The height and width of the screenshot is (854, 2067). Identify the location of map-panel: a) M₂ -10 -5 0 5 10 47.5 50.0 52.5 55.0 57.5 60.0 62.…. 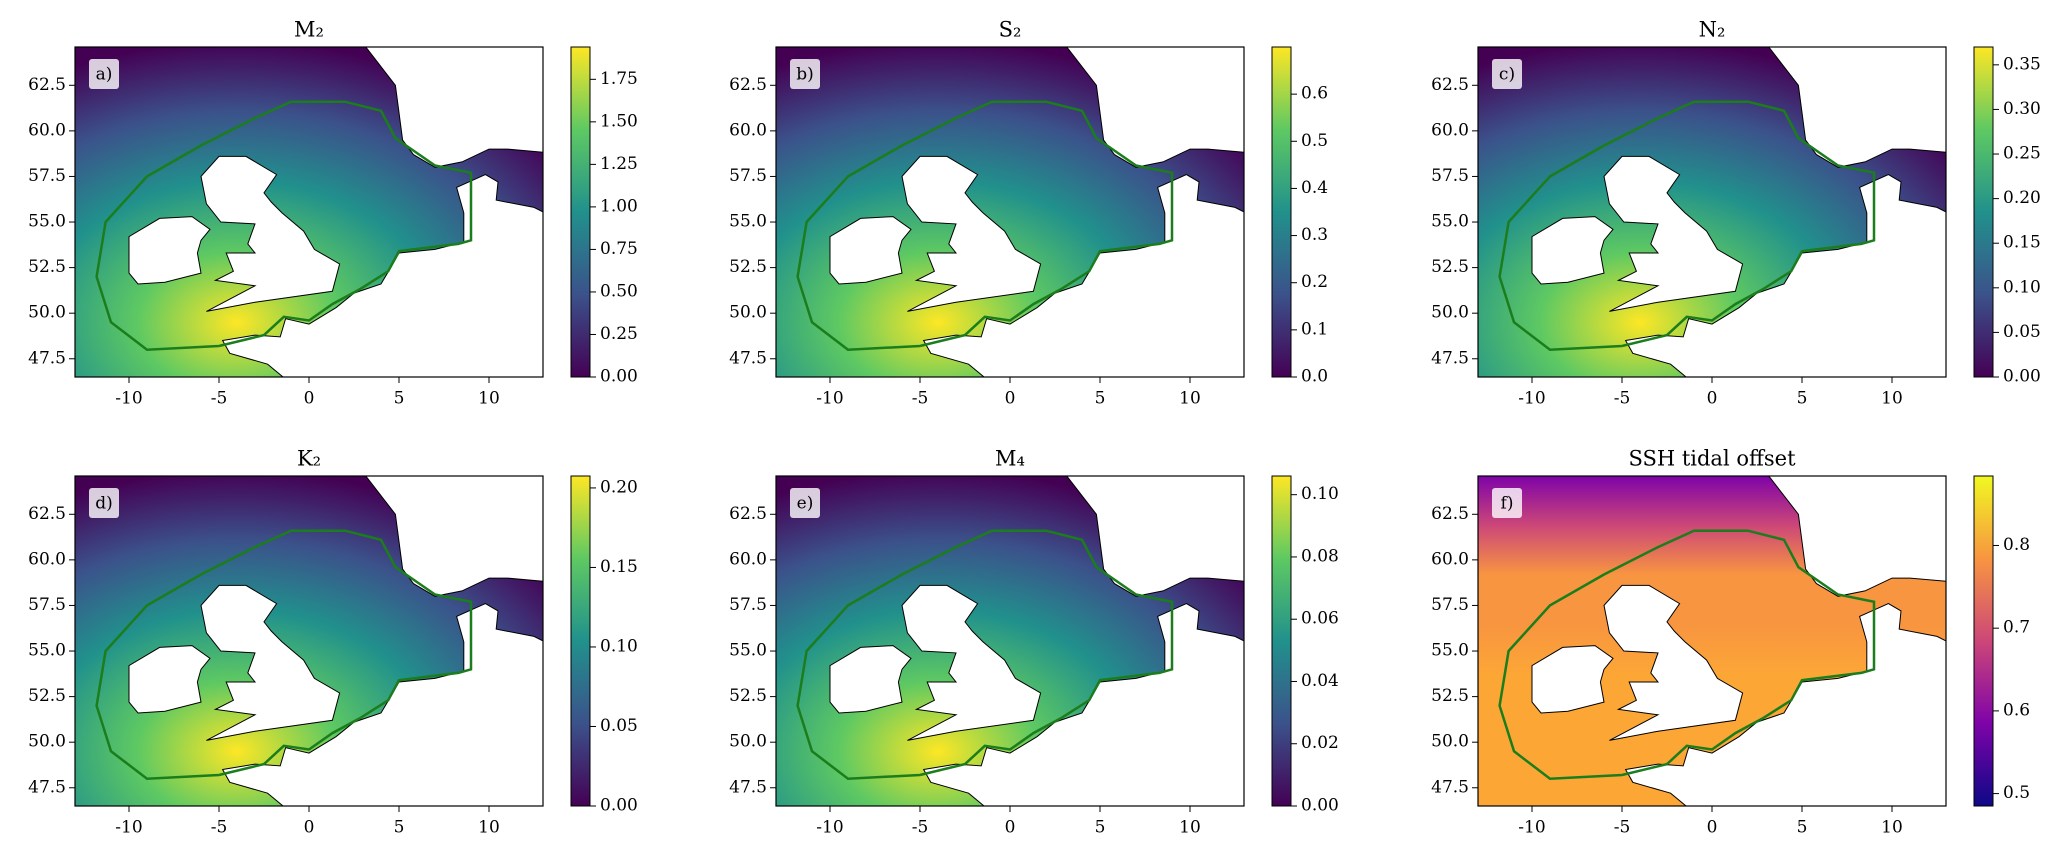
(333, 213).